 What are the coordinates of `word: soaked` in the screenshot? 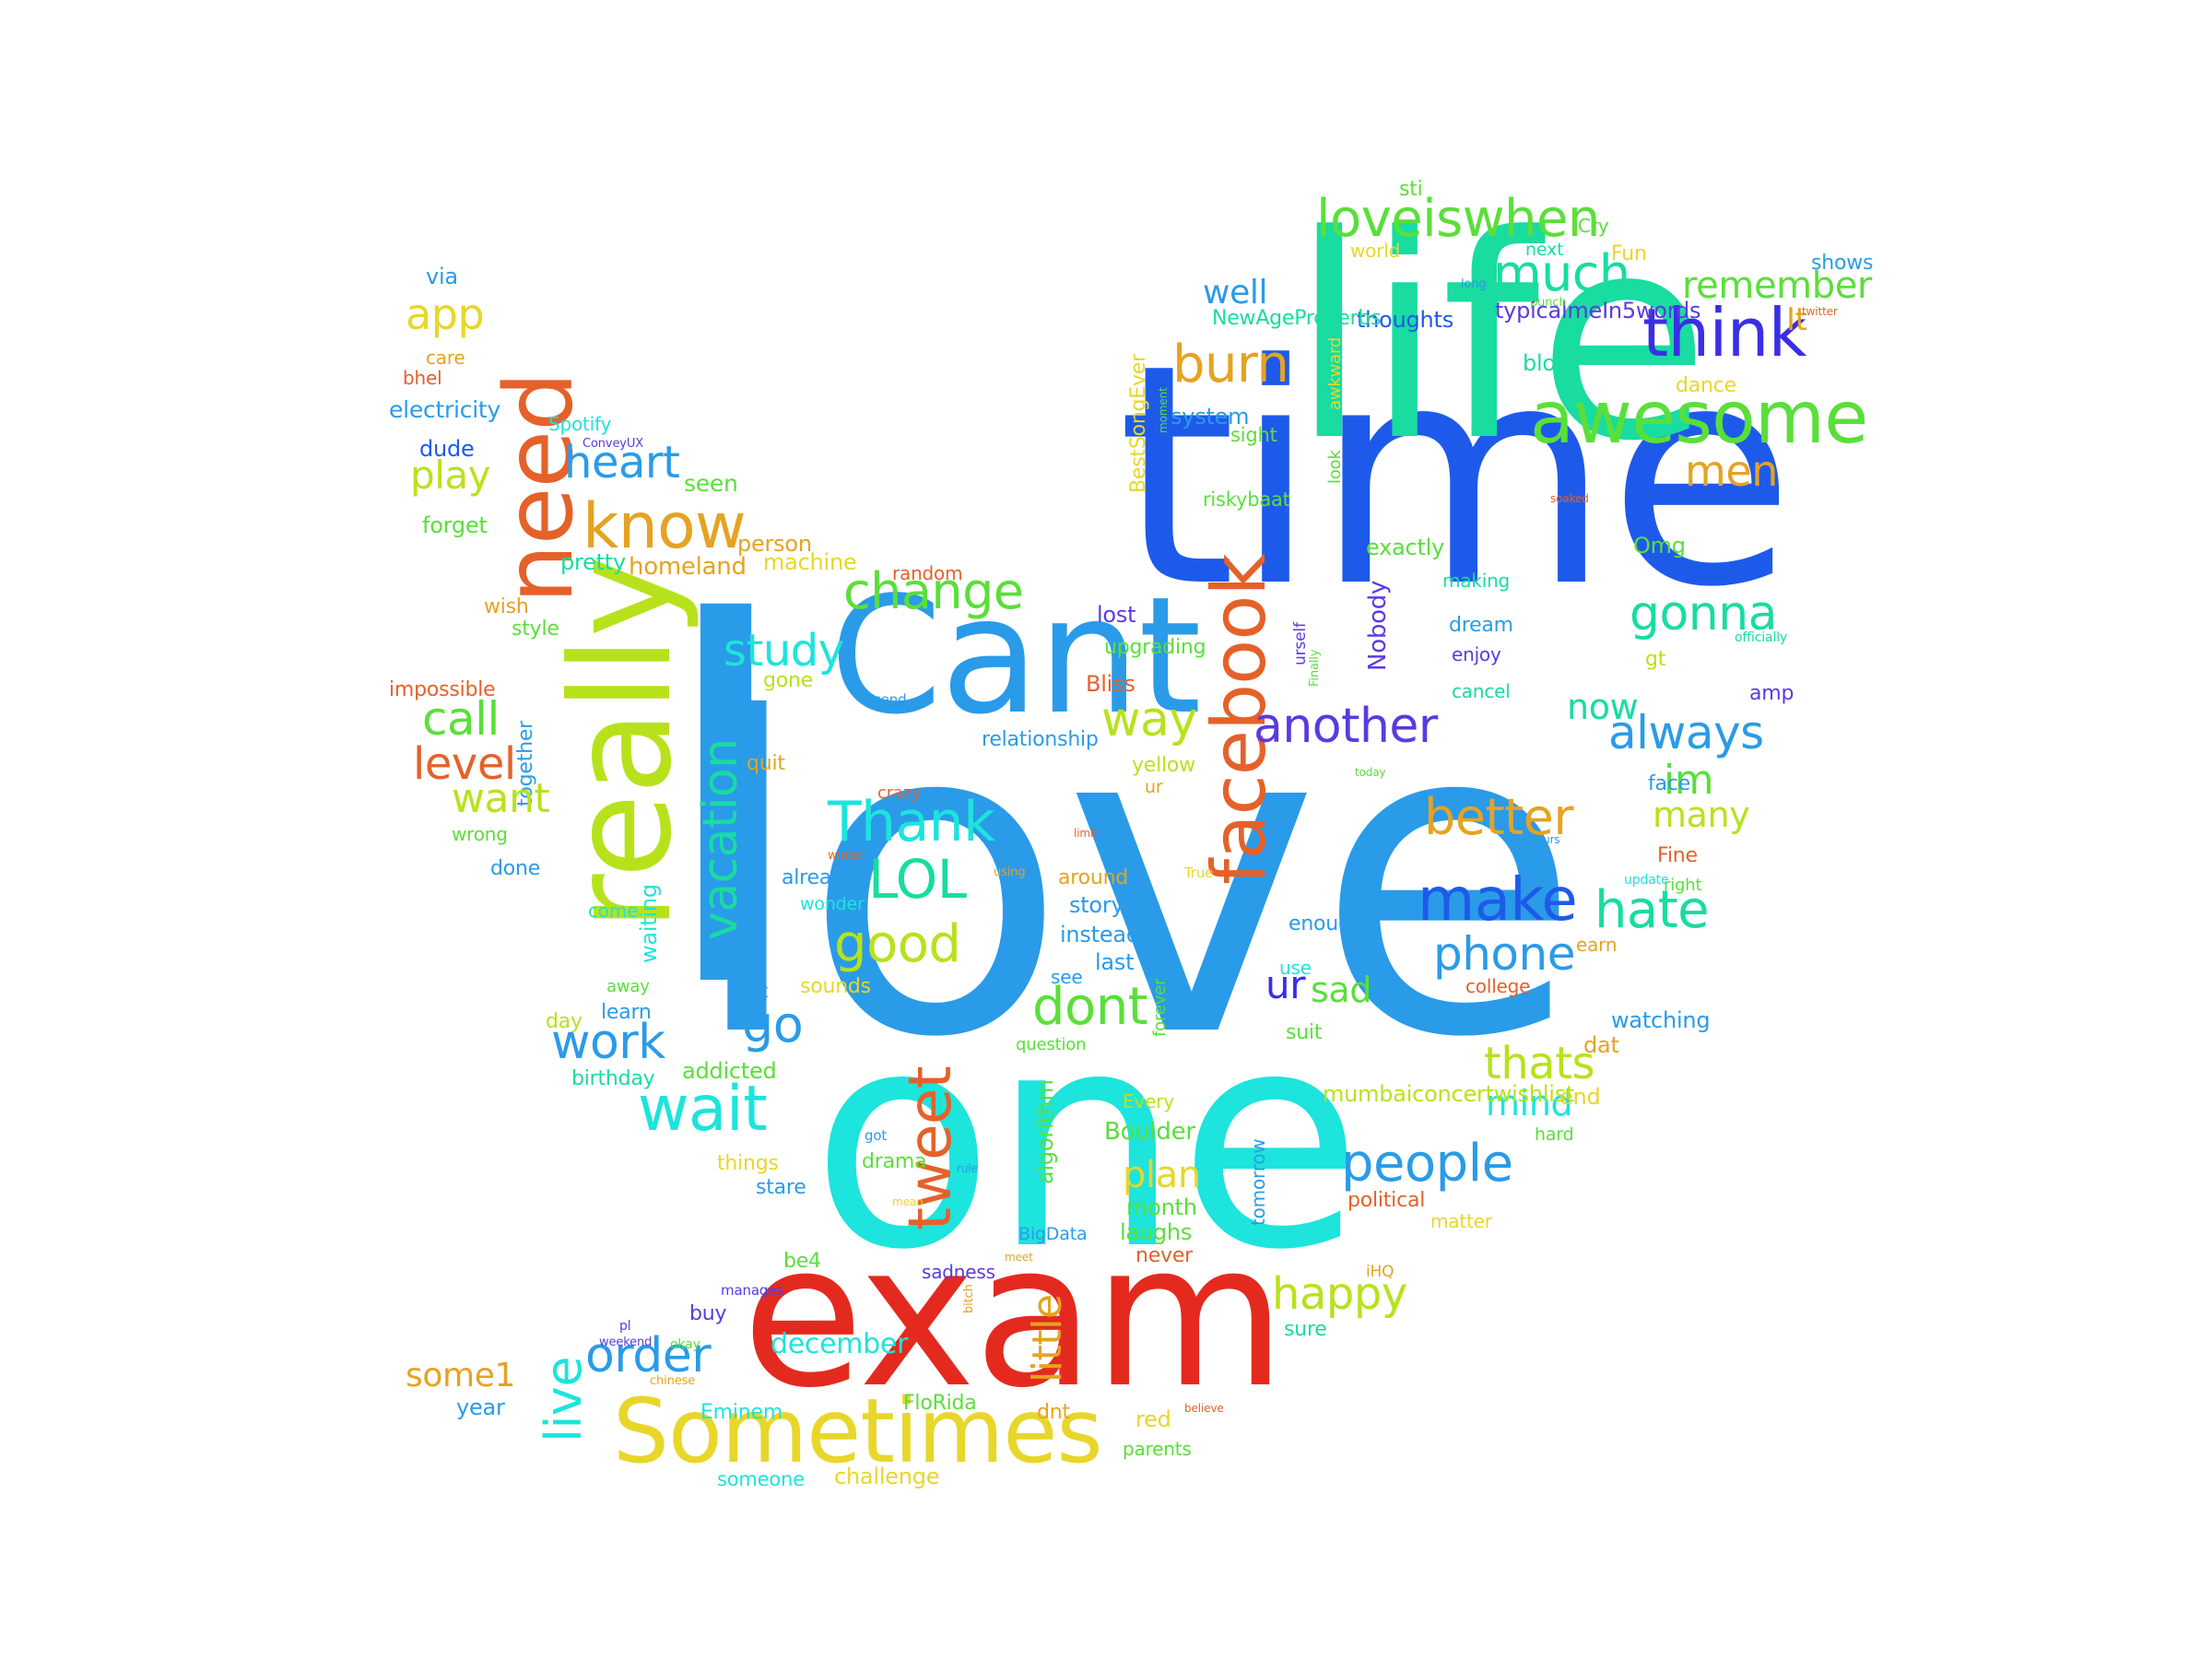 It's located at (1569, 498).